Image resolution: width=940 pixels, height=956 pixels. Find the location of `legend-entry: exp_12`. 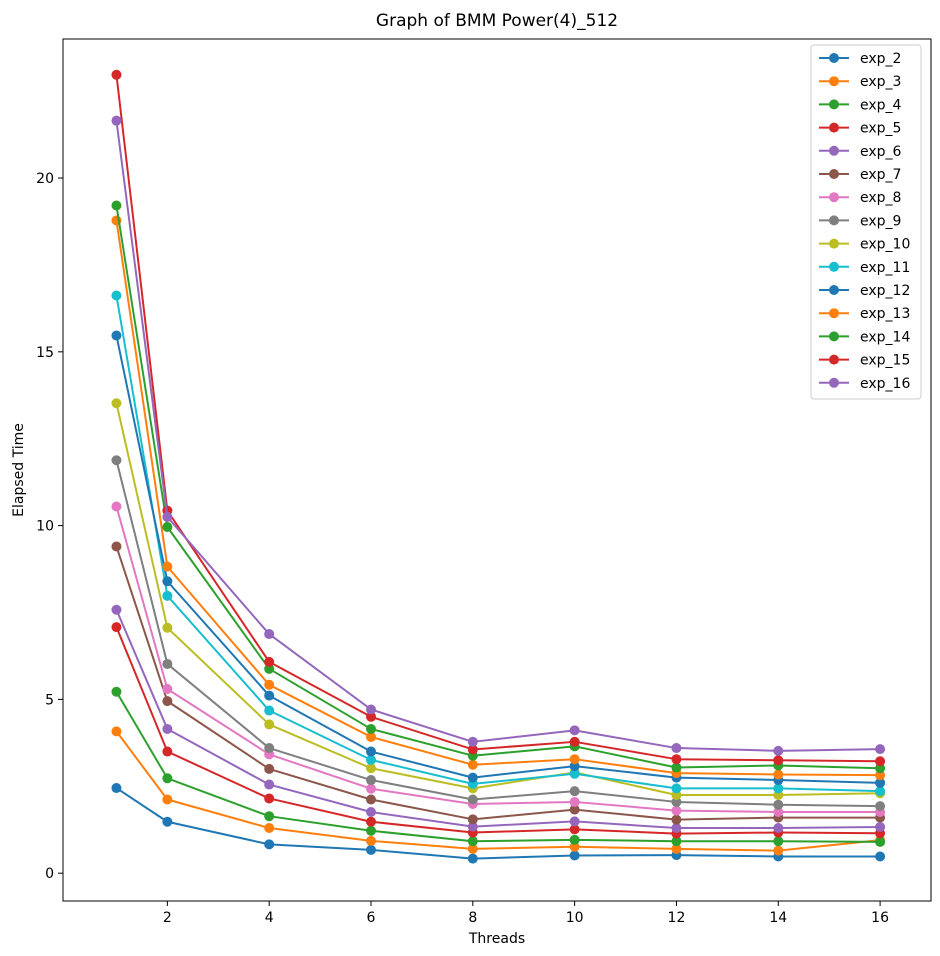

legend-entry: exp_12 is located at coordinates (864, 291).